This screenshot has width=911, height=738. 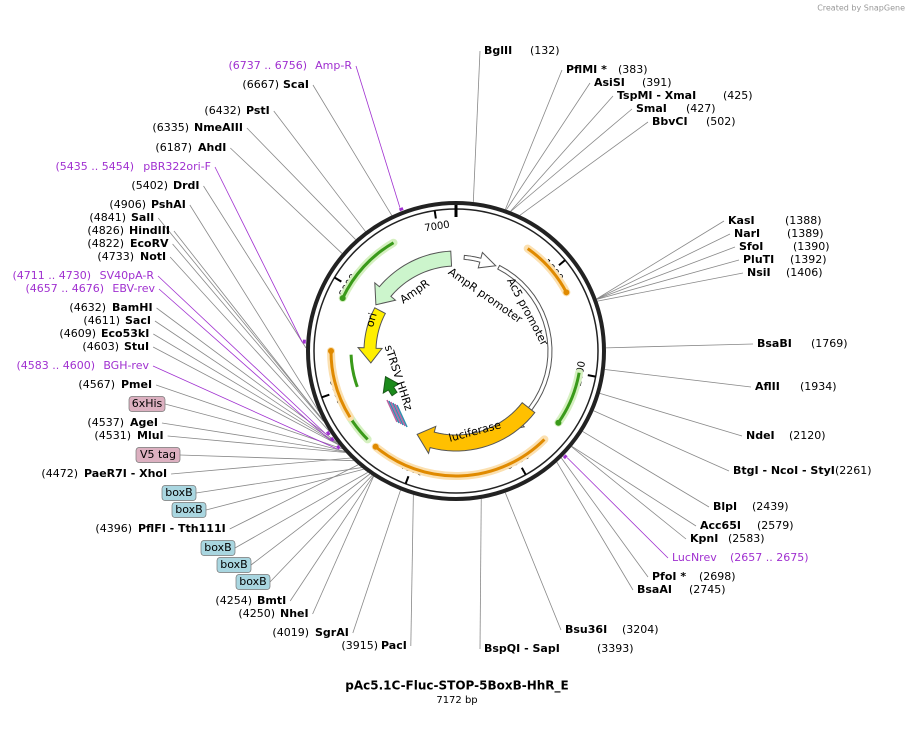 What do you see at coordinates (720, 525) in the screenshot?
I see `site-name: Acc65I` at bounding box center [720, 525].